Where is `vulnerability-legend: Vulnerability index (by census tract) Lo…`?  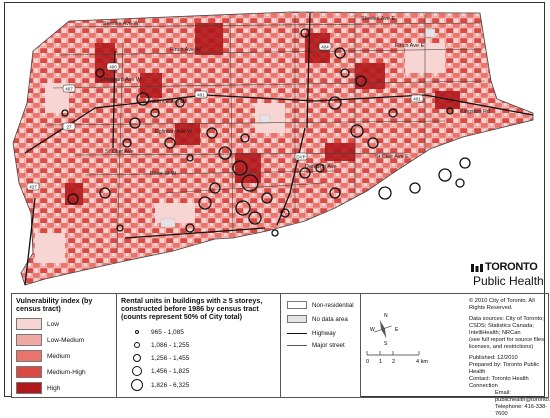
vulnerability-legend: Vulnerability index (by census tract) Lo… is located at coordinates (64, 345).